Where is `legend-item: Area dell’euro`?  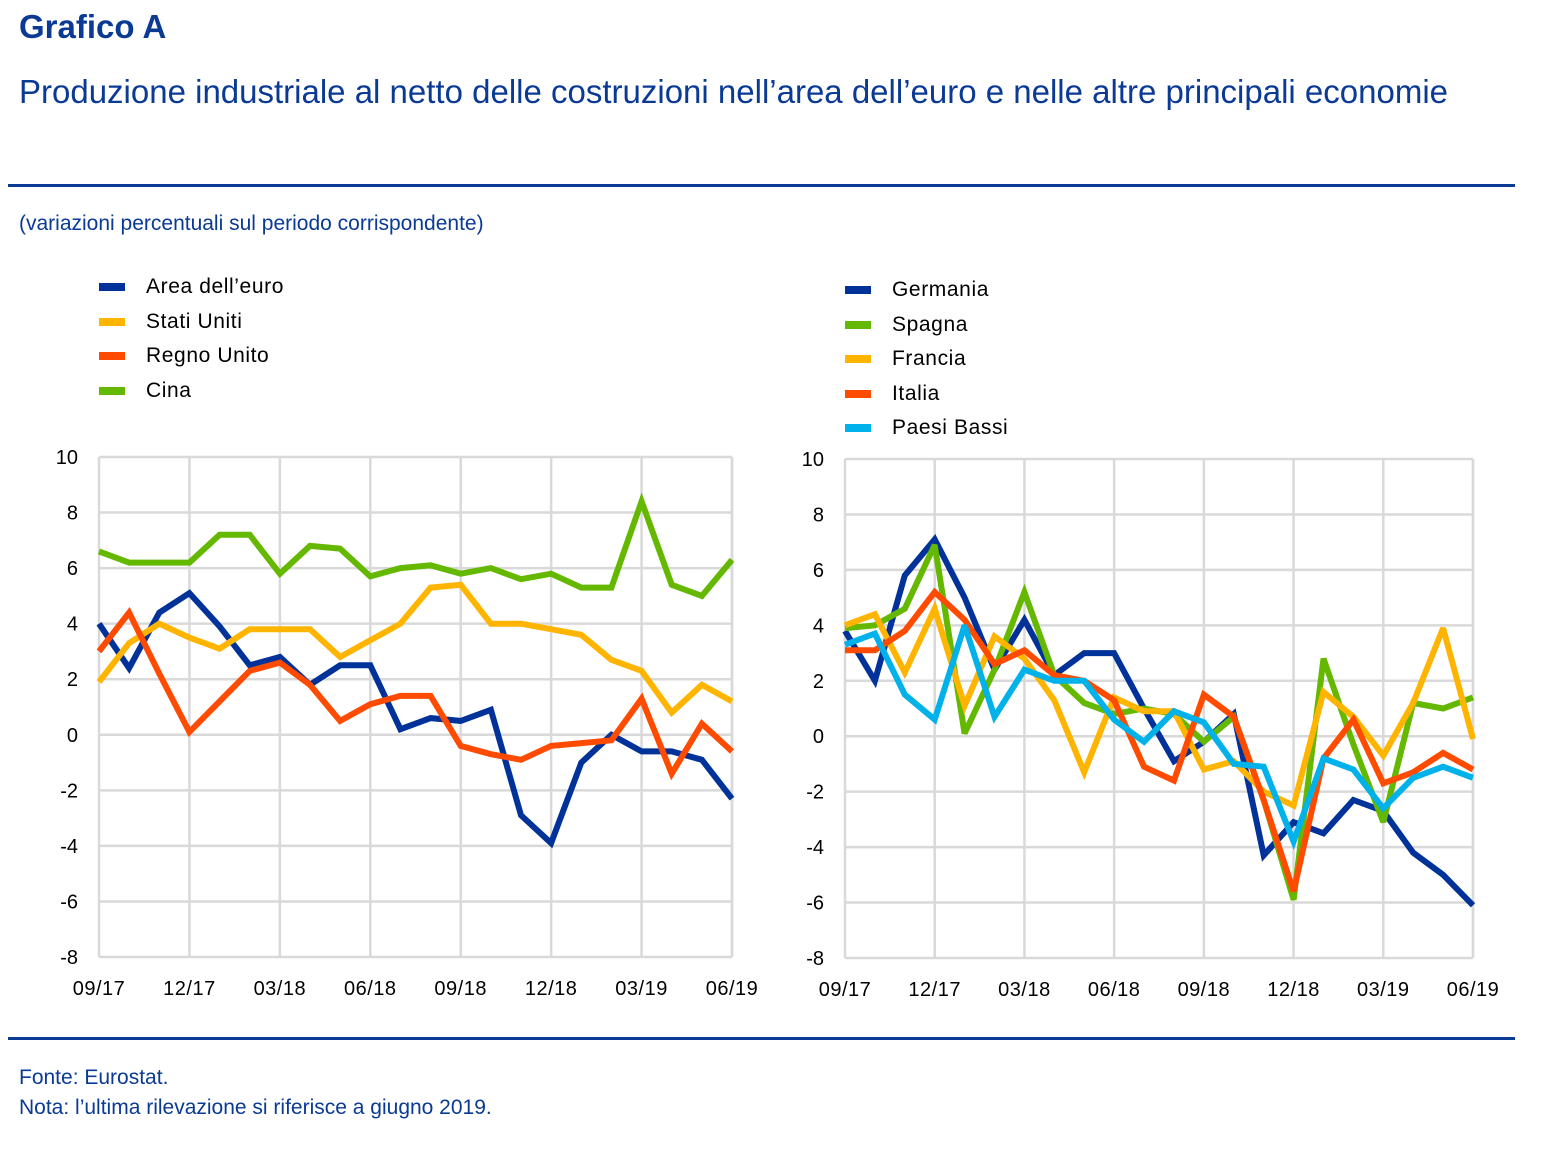
legend-item: Area dell’euro is located at coordinates (191, 287).